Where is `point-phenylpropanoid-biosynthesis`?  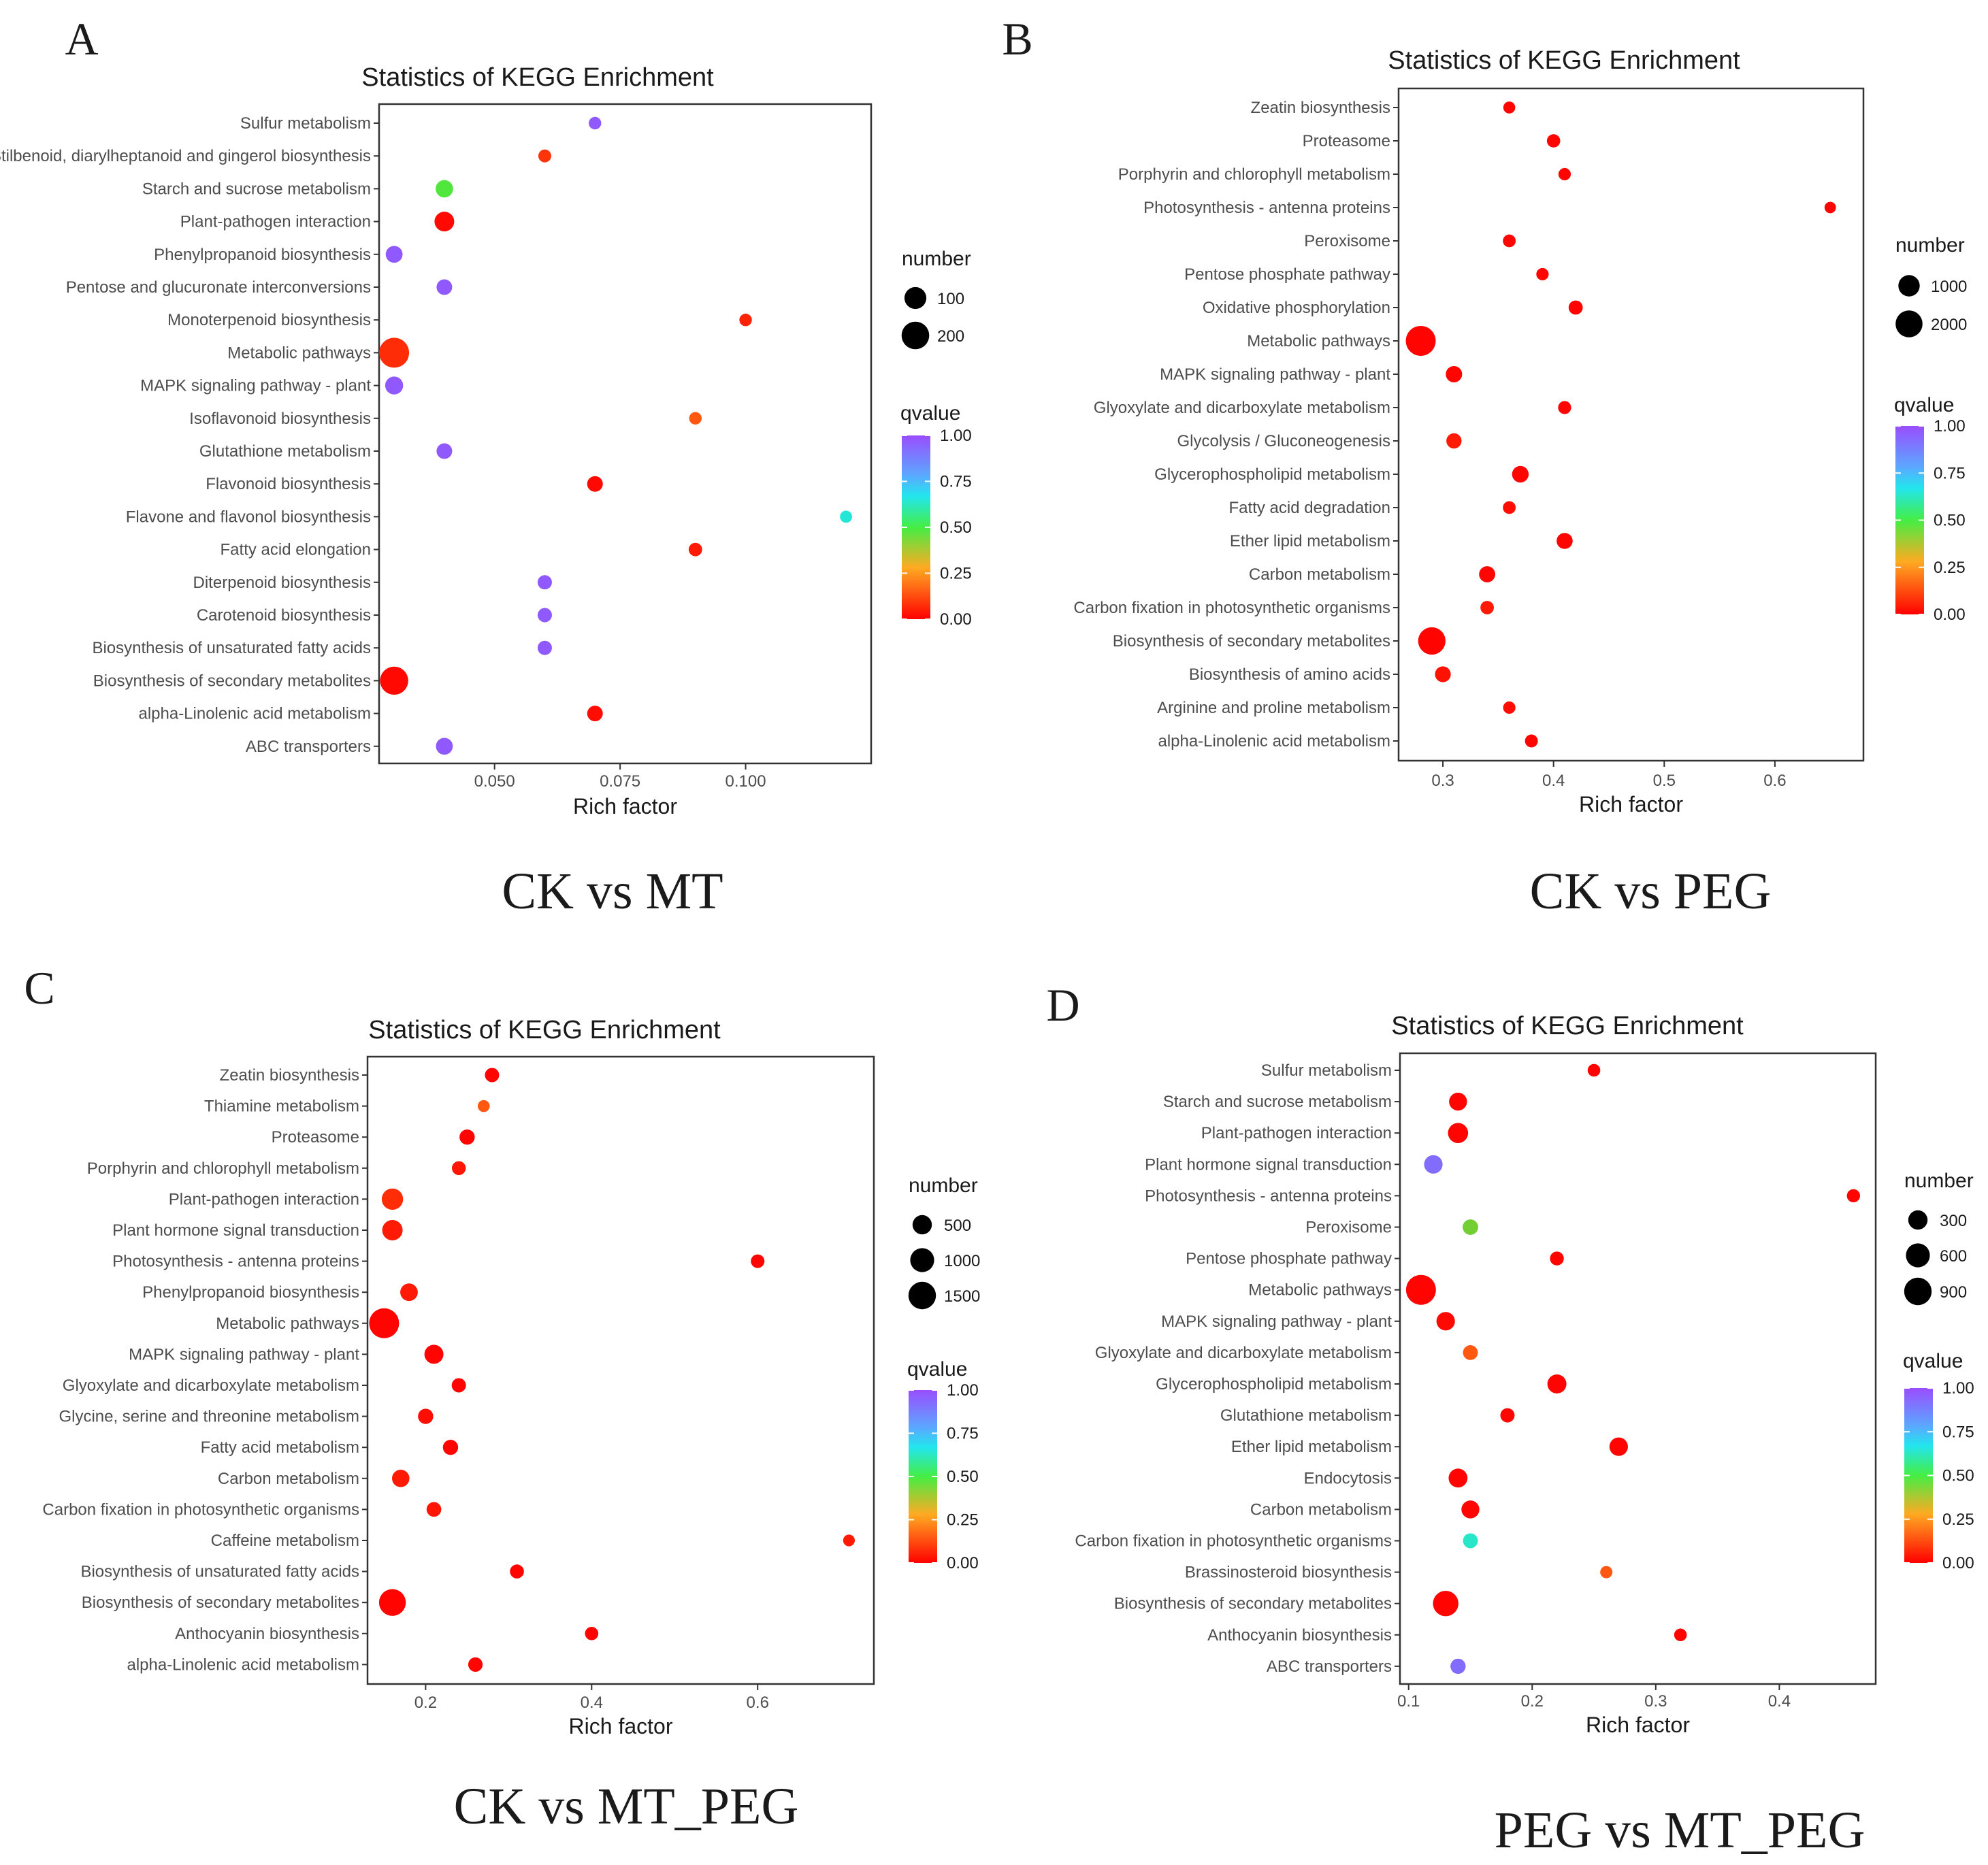
point-phenylpropanoid-biosynthesis is located at coordinates (409, 1292).